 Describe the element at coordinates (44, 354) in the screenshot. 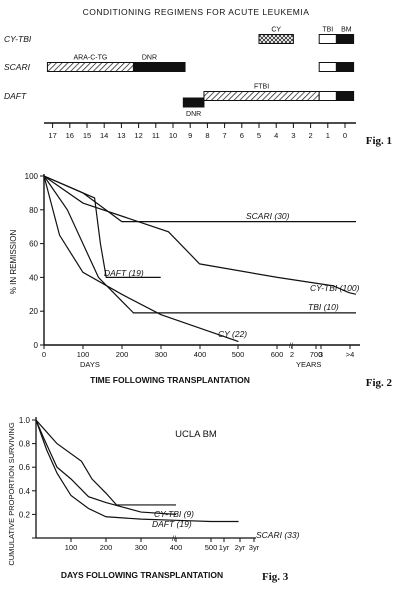

I see `fig2-xtick-label-0: 0` at that location.